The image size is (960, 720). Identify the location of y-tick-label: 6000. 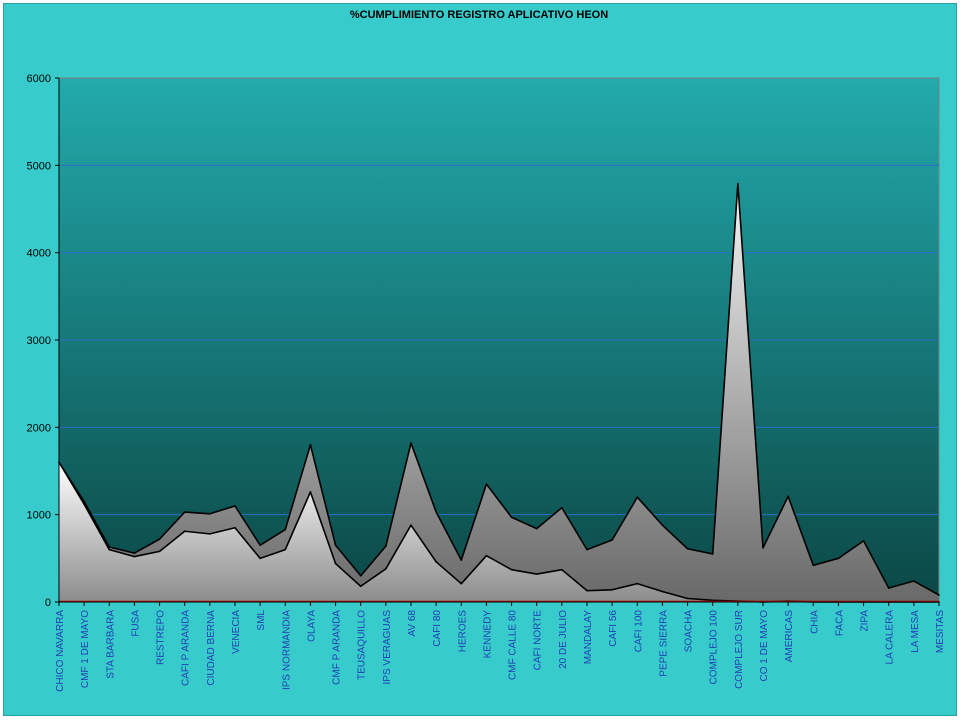
(39, 79).